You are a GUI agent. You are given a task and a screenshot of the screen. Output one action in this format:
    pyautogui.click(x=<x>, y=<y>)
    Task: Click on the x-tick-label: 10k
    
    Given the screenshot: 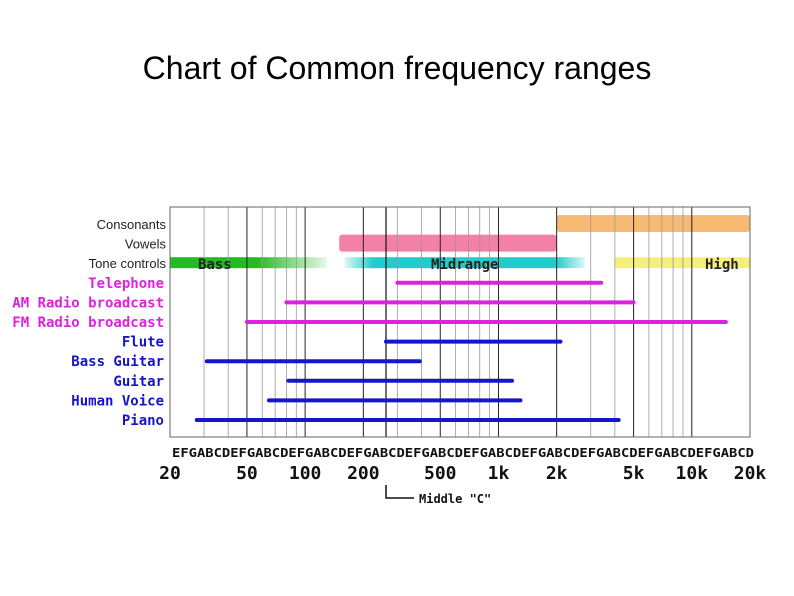 What is the action you would take?
    pyautogui.click(x=692, y=473)
    